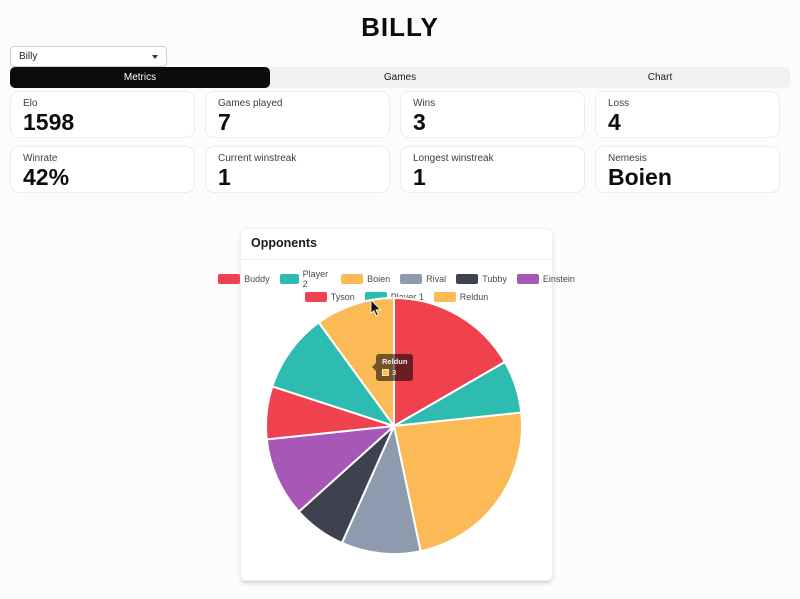 This screenshot has height=599, width=800. Describe the element at coordinates (385, 372) in the screenshot. I see `tooltip-swatch` at that location.